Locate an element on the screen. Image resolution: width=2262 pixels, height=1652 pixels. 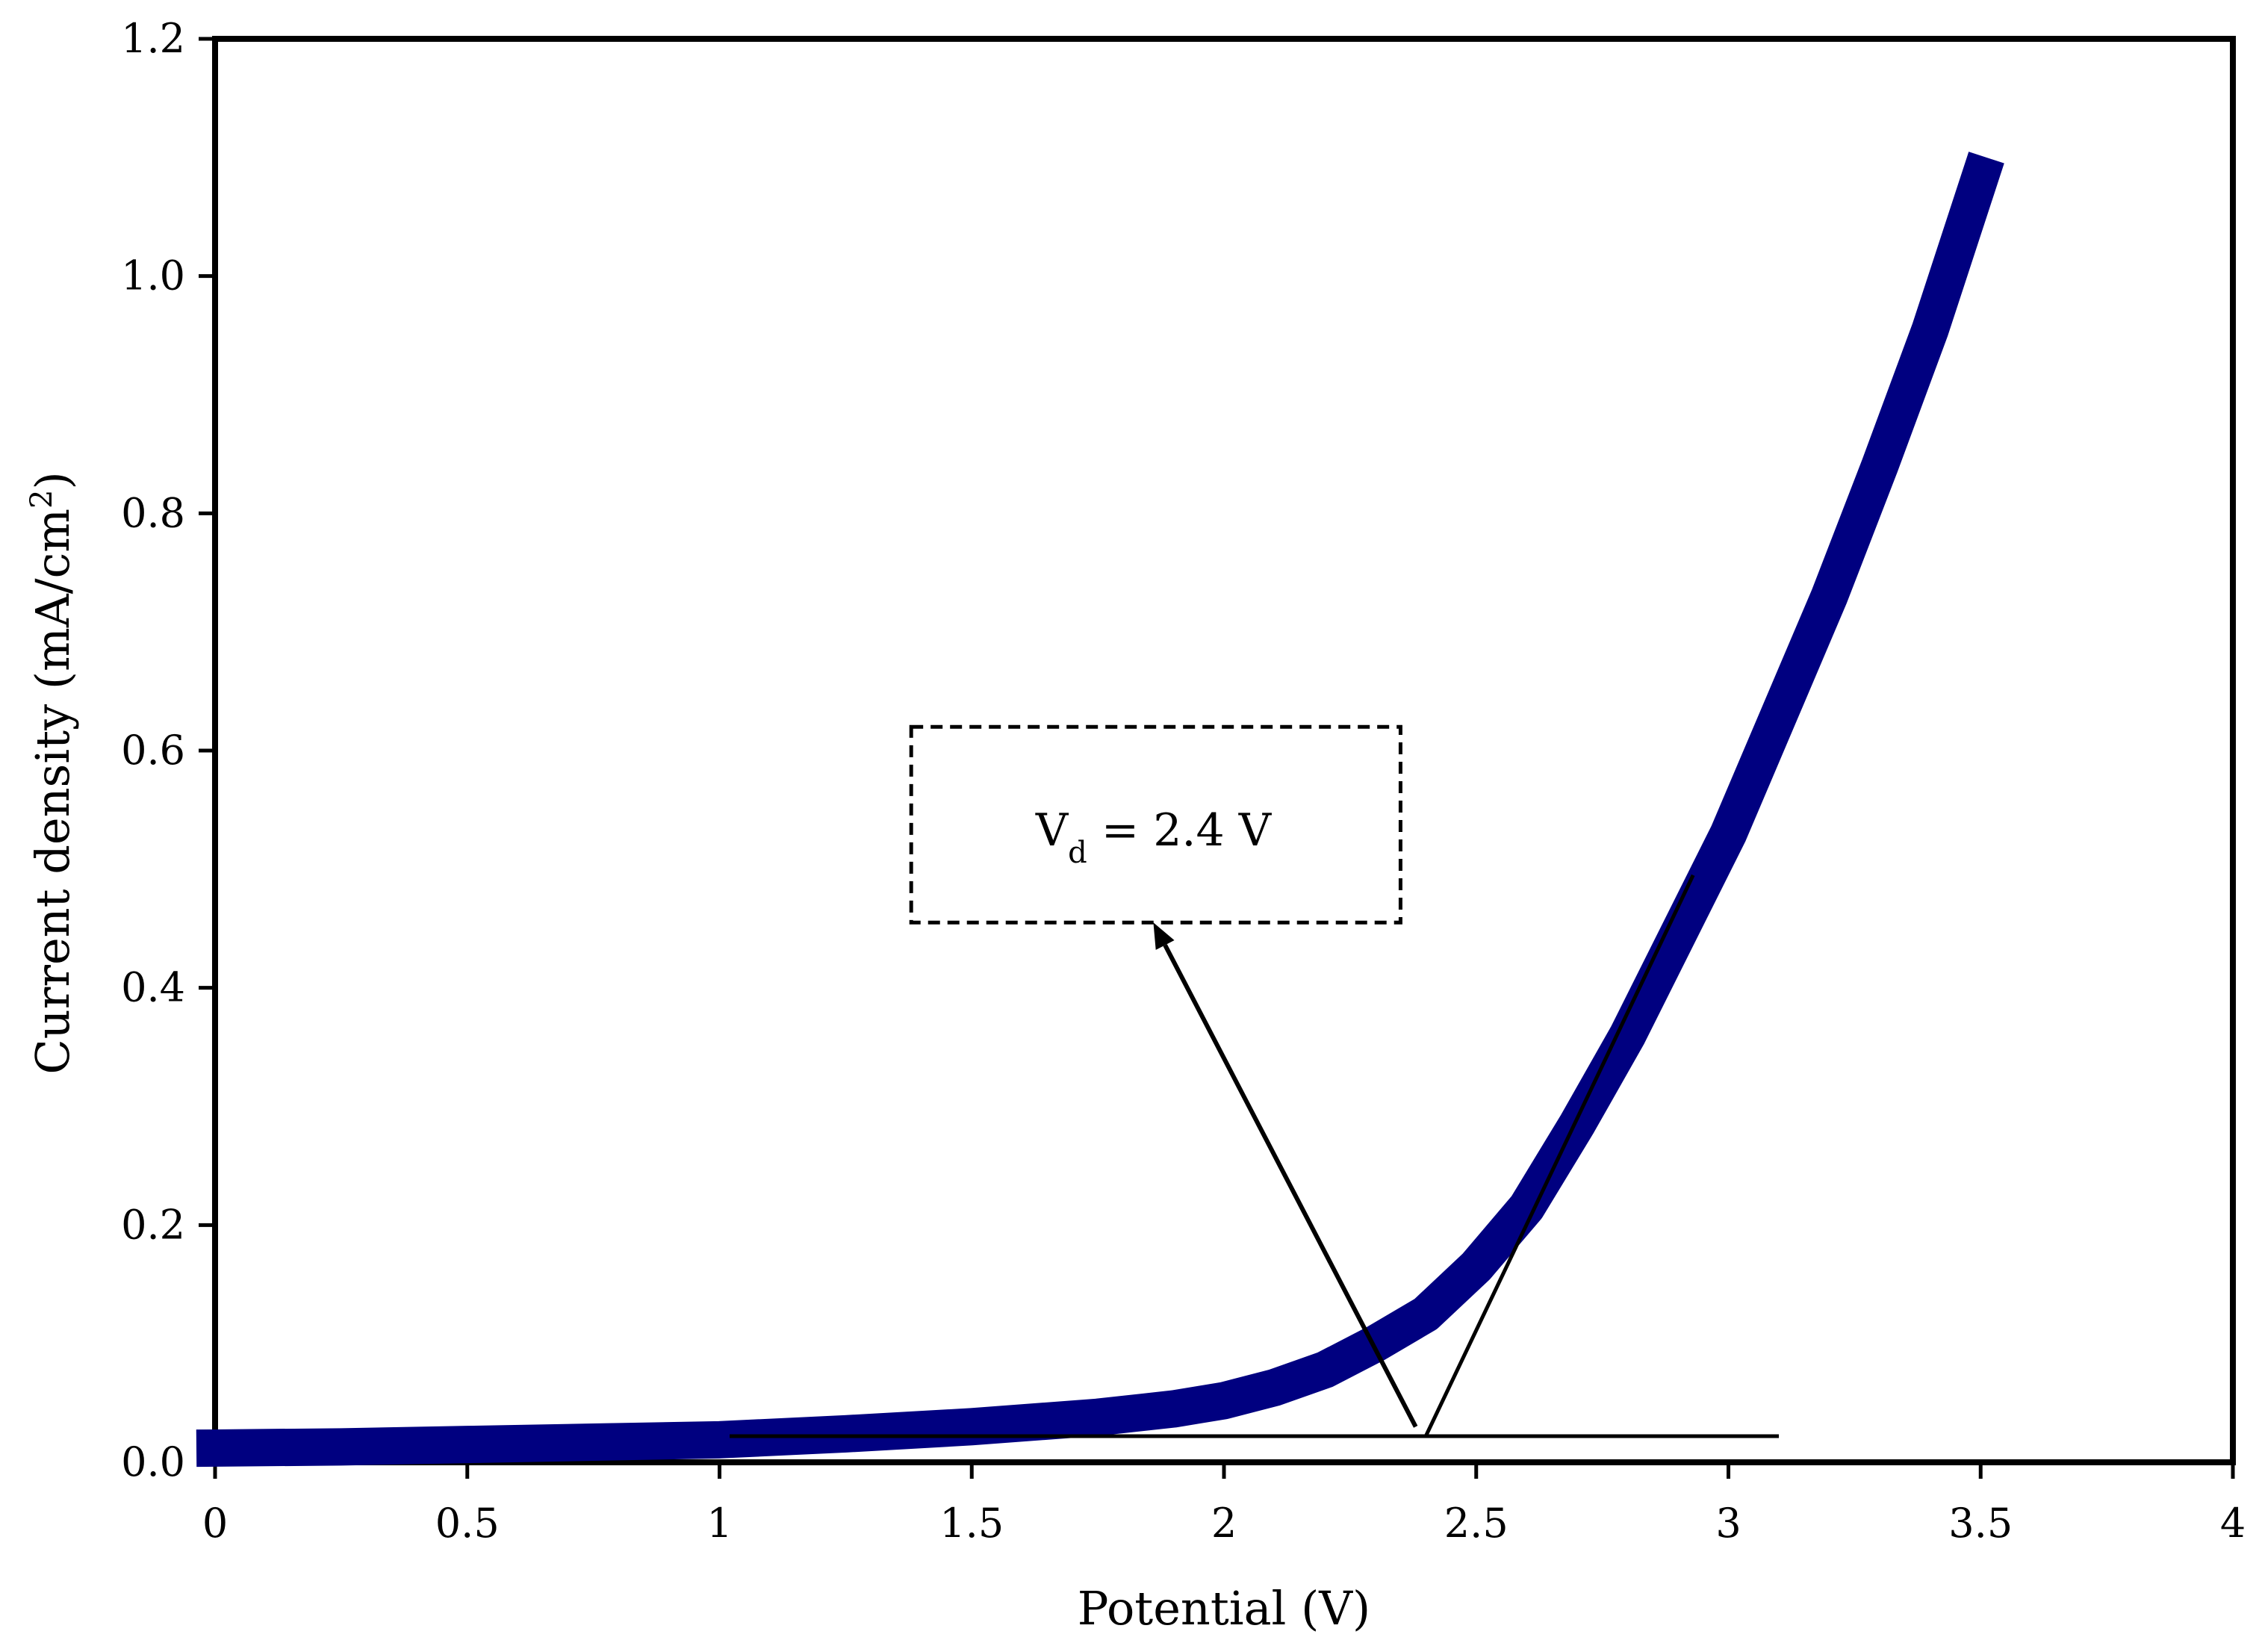
y-tick-label: 0.8 is located at coordinates (153, 512).